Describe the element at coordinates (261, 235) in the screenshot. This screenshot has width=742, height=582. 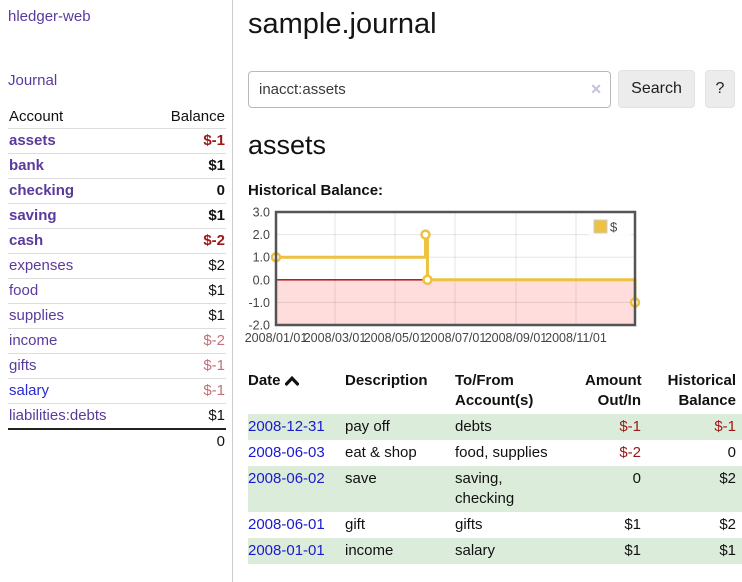
I see `y-axis-tick-label: 2.0` at that location.